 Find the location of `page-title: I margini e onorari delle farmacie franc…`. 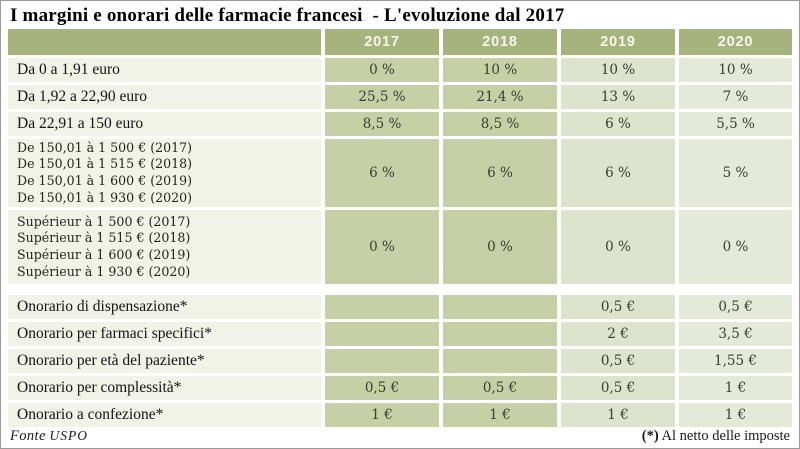

page-title: I margini e onorari delle farmacie franc… is located at coordinates (287, 15).